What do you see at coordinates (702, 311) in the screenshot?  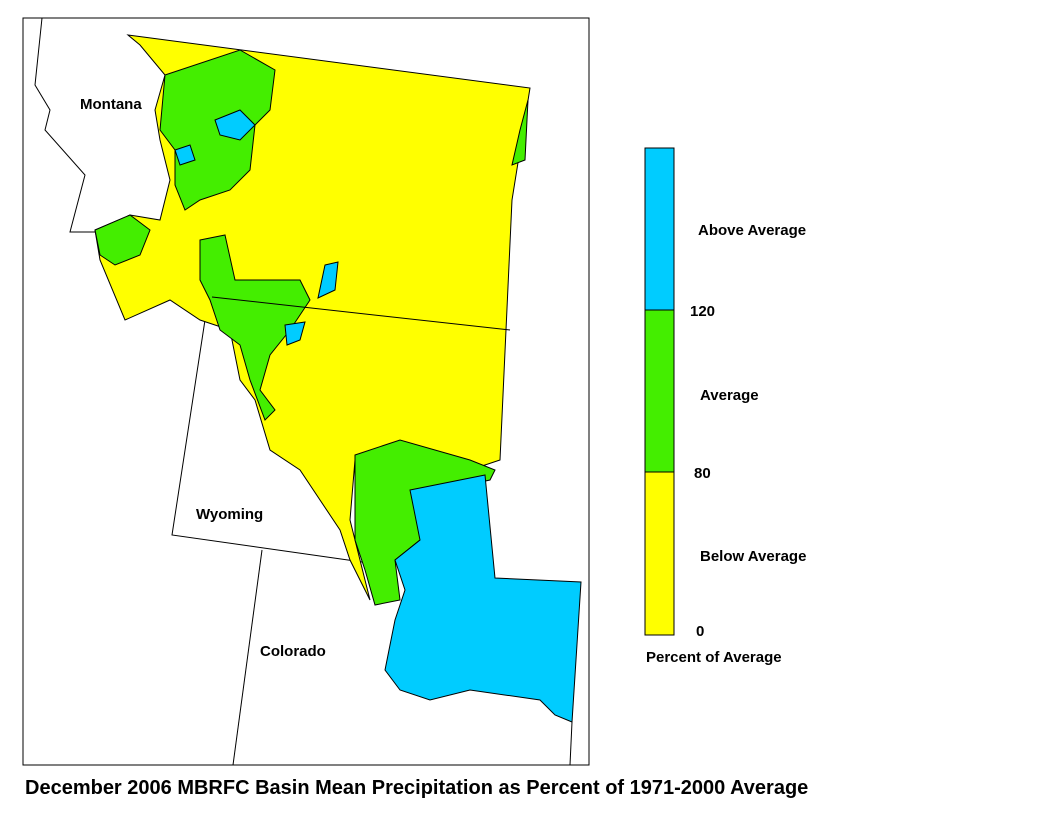 I see `legend-tick: 120` at bounding box center [702, 311].